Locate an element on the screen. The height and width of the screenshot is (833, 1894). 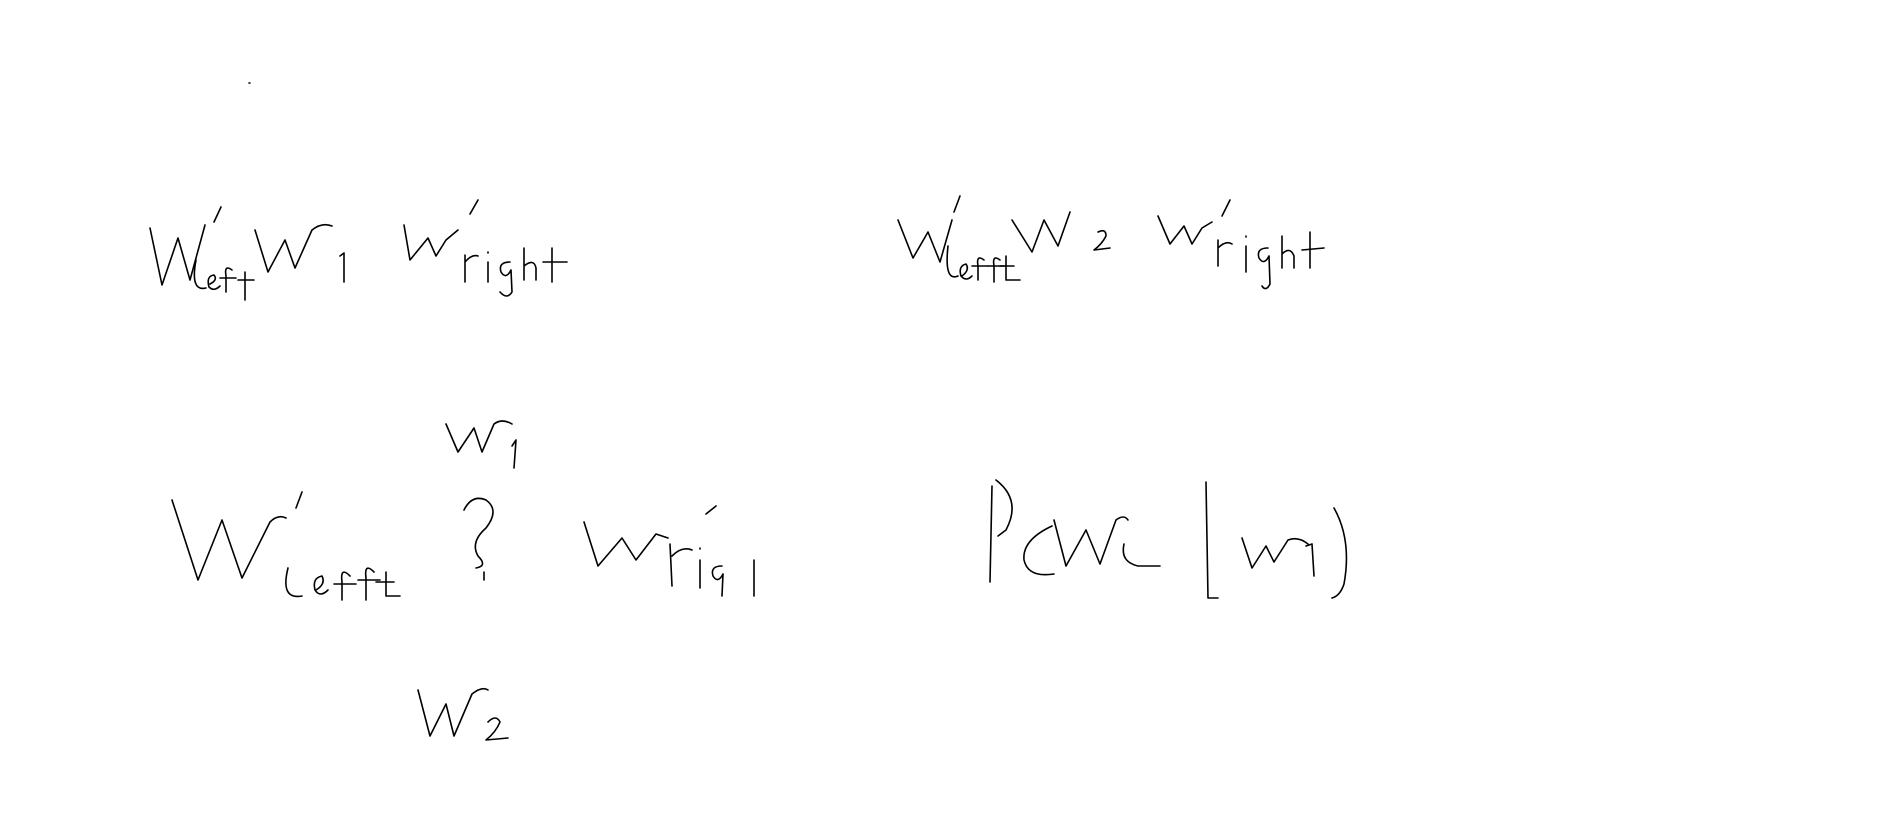
expr-center-below is located at coordinates (463, 714).